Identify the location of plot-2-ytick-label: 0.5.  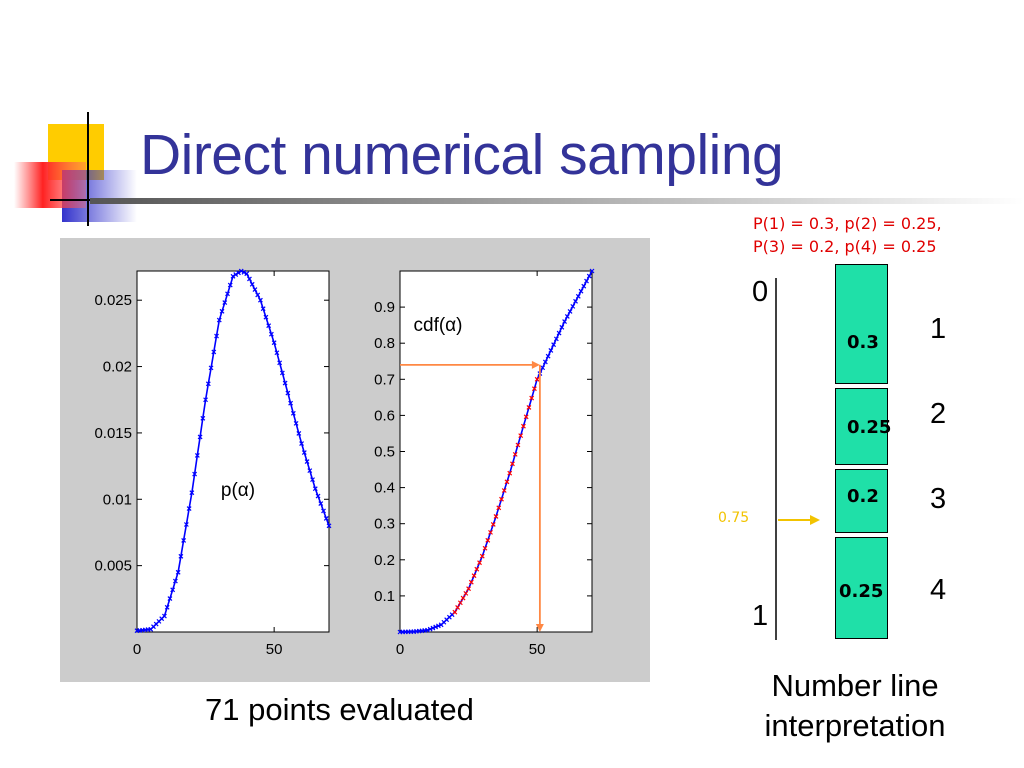
(384, 452).